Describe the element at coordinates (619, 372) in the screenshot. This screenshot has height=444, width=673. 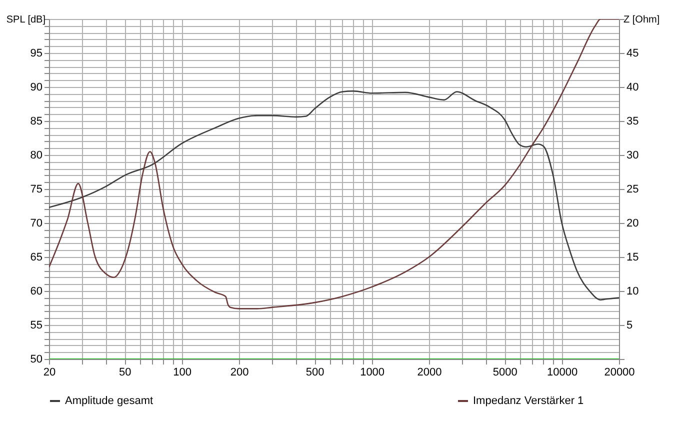
I see `x-tick-label: 20000` at that location.